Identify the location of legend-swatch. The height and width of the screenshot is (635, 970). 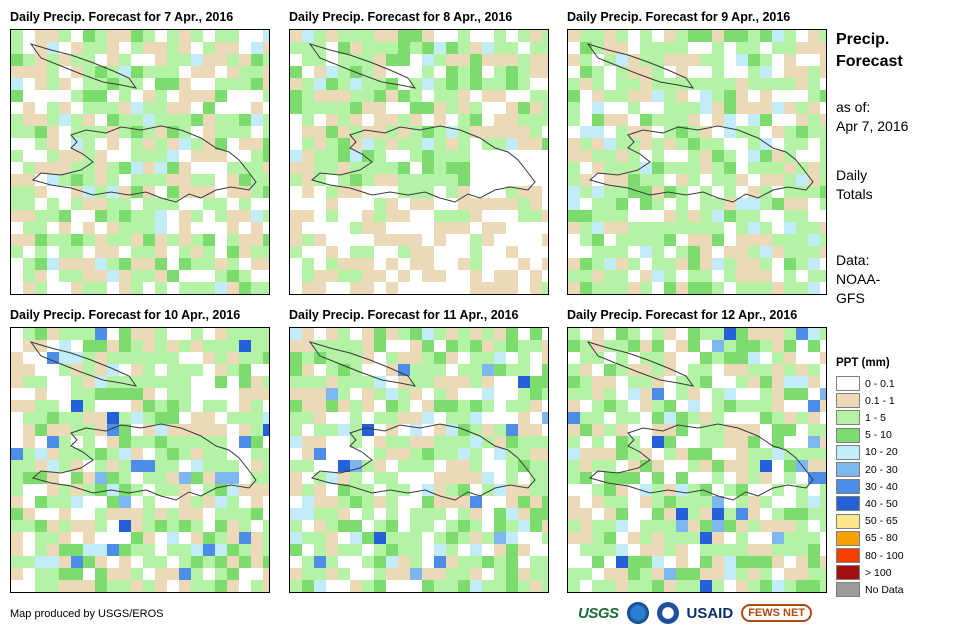
(848, 469).